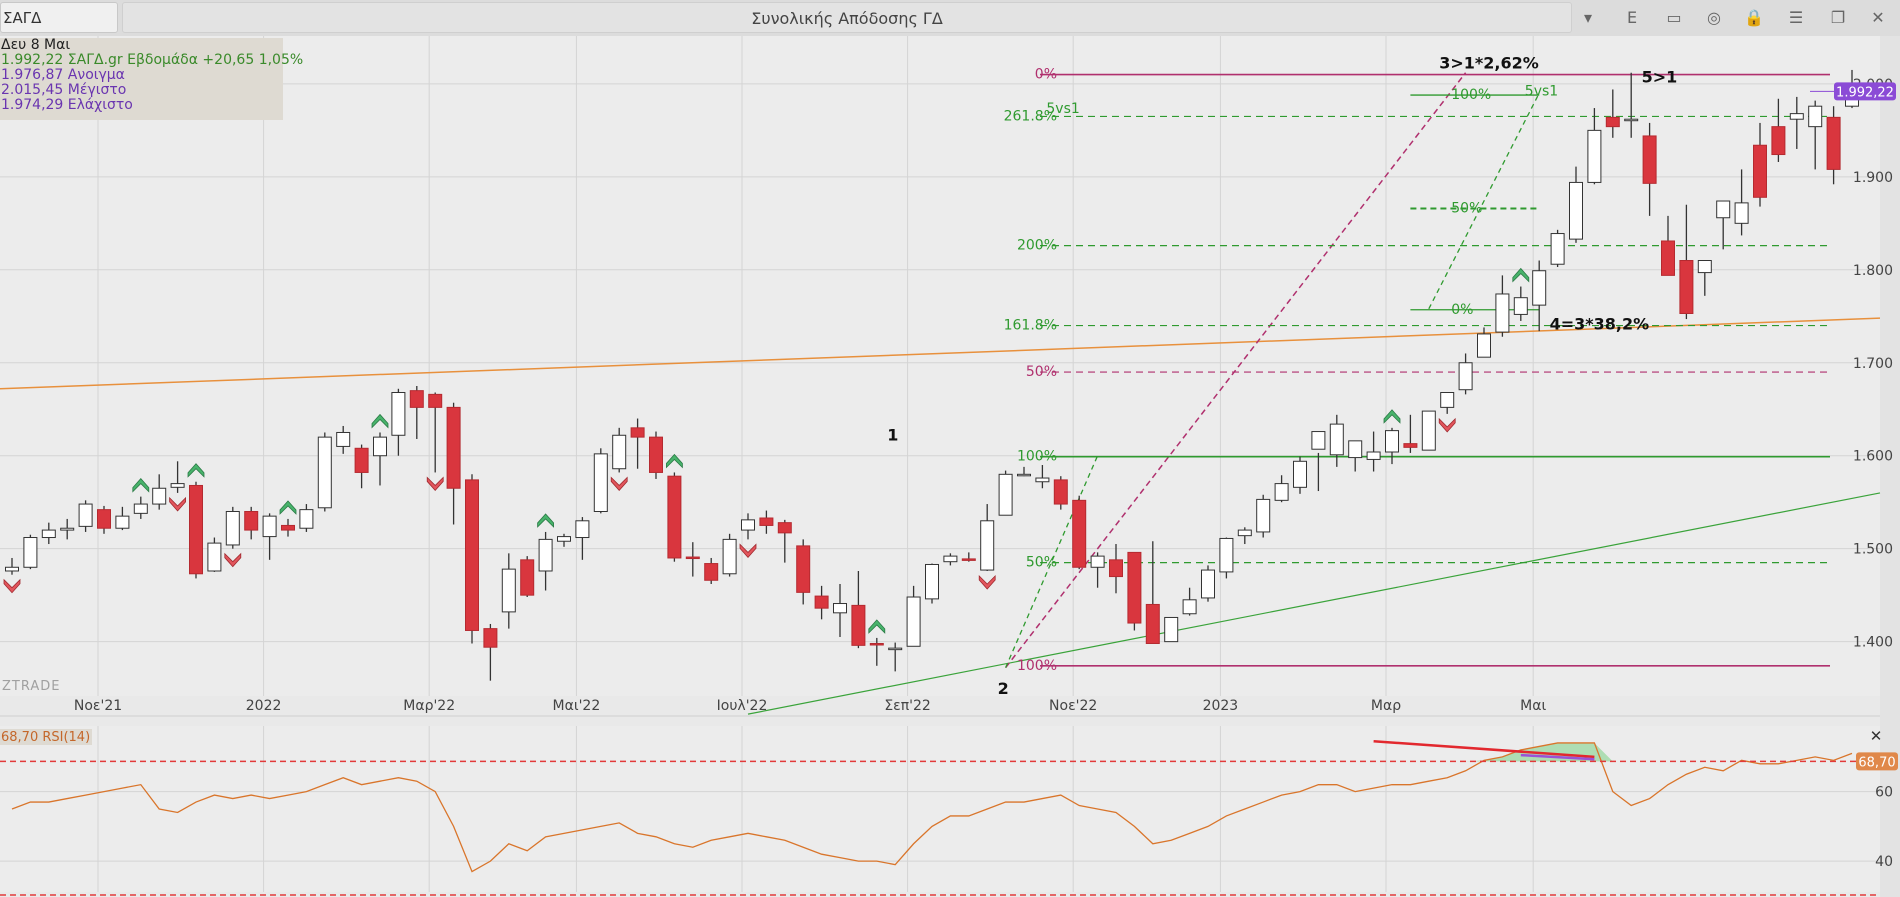  What do you see at coordinates (1674, 17) in the screenshot?
I see `window-icon: ▭` at bounding box center [1674, 17].